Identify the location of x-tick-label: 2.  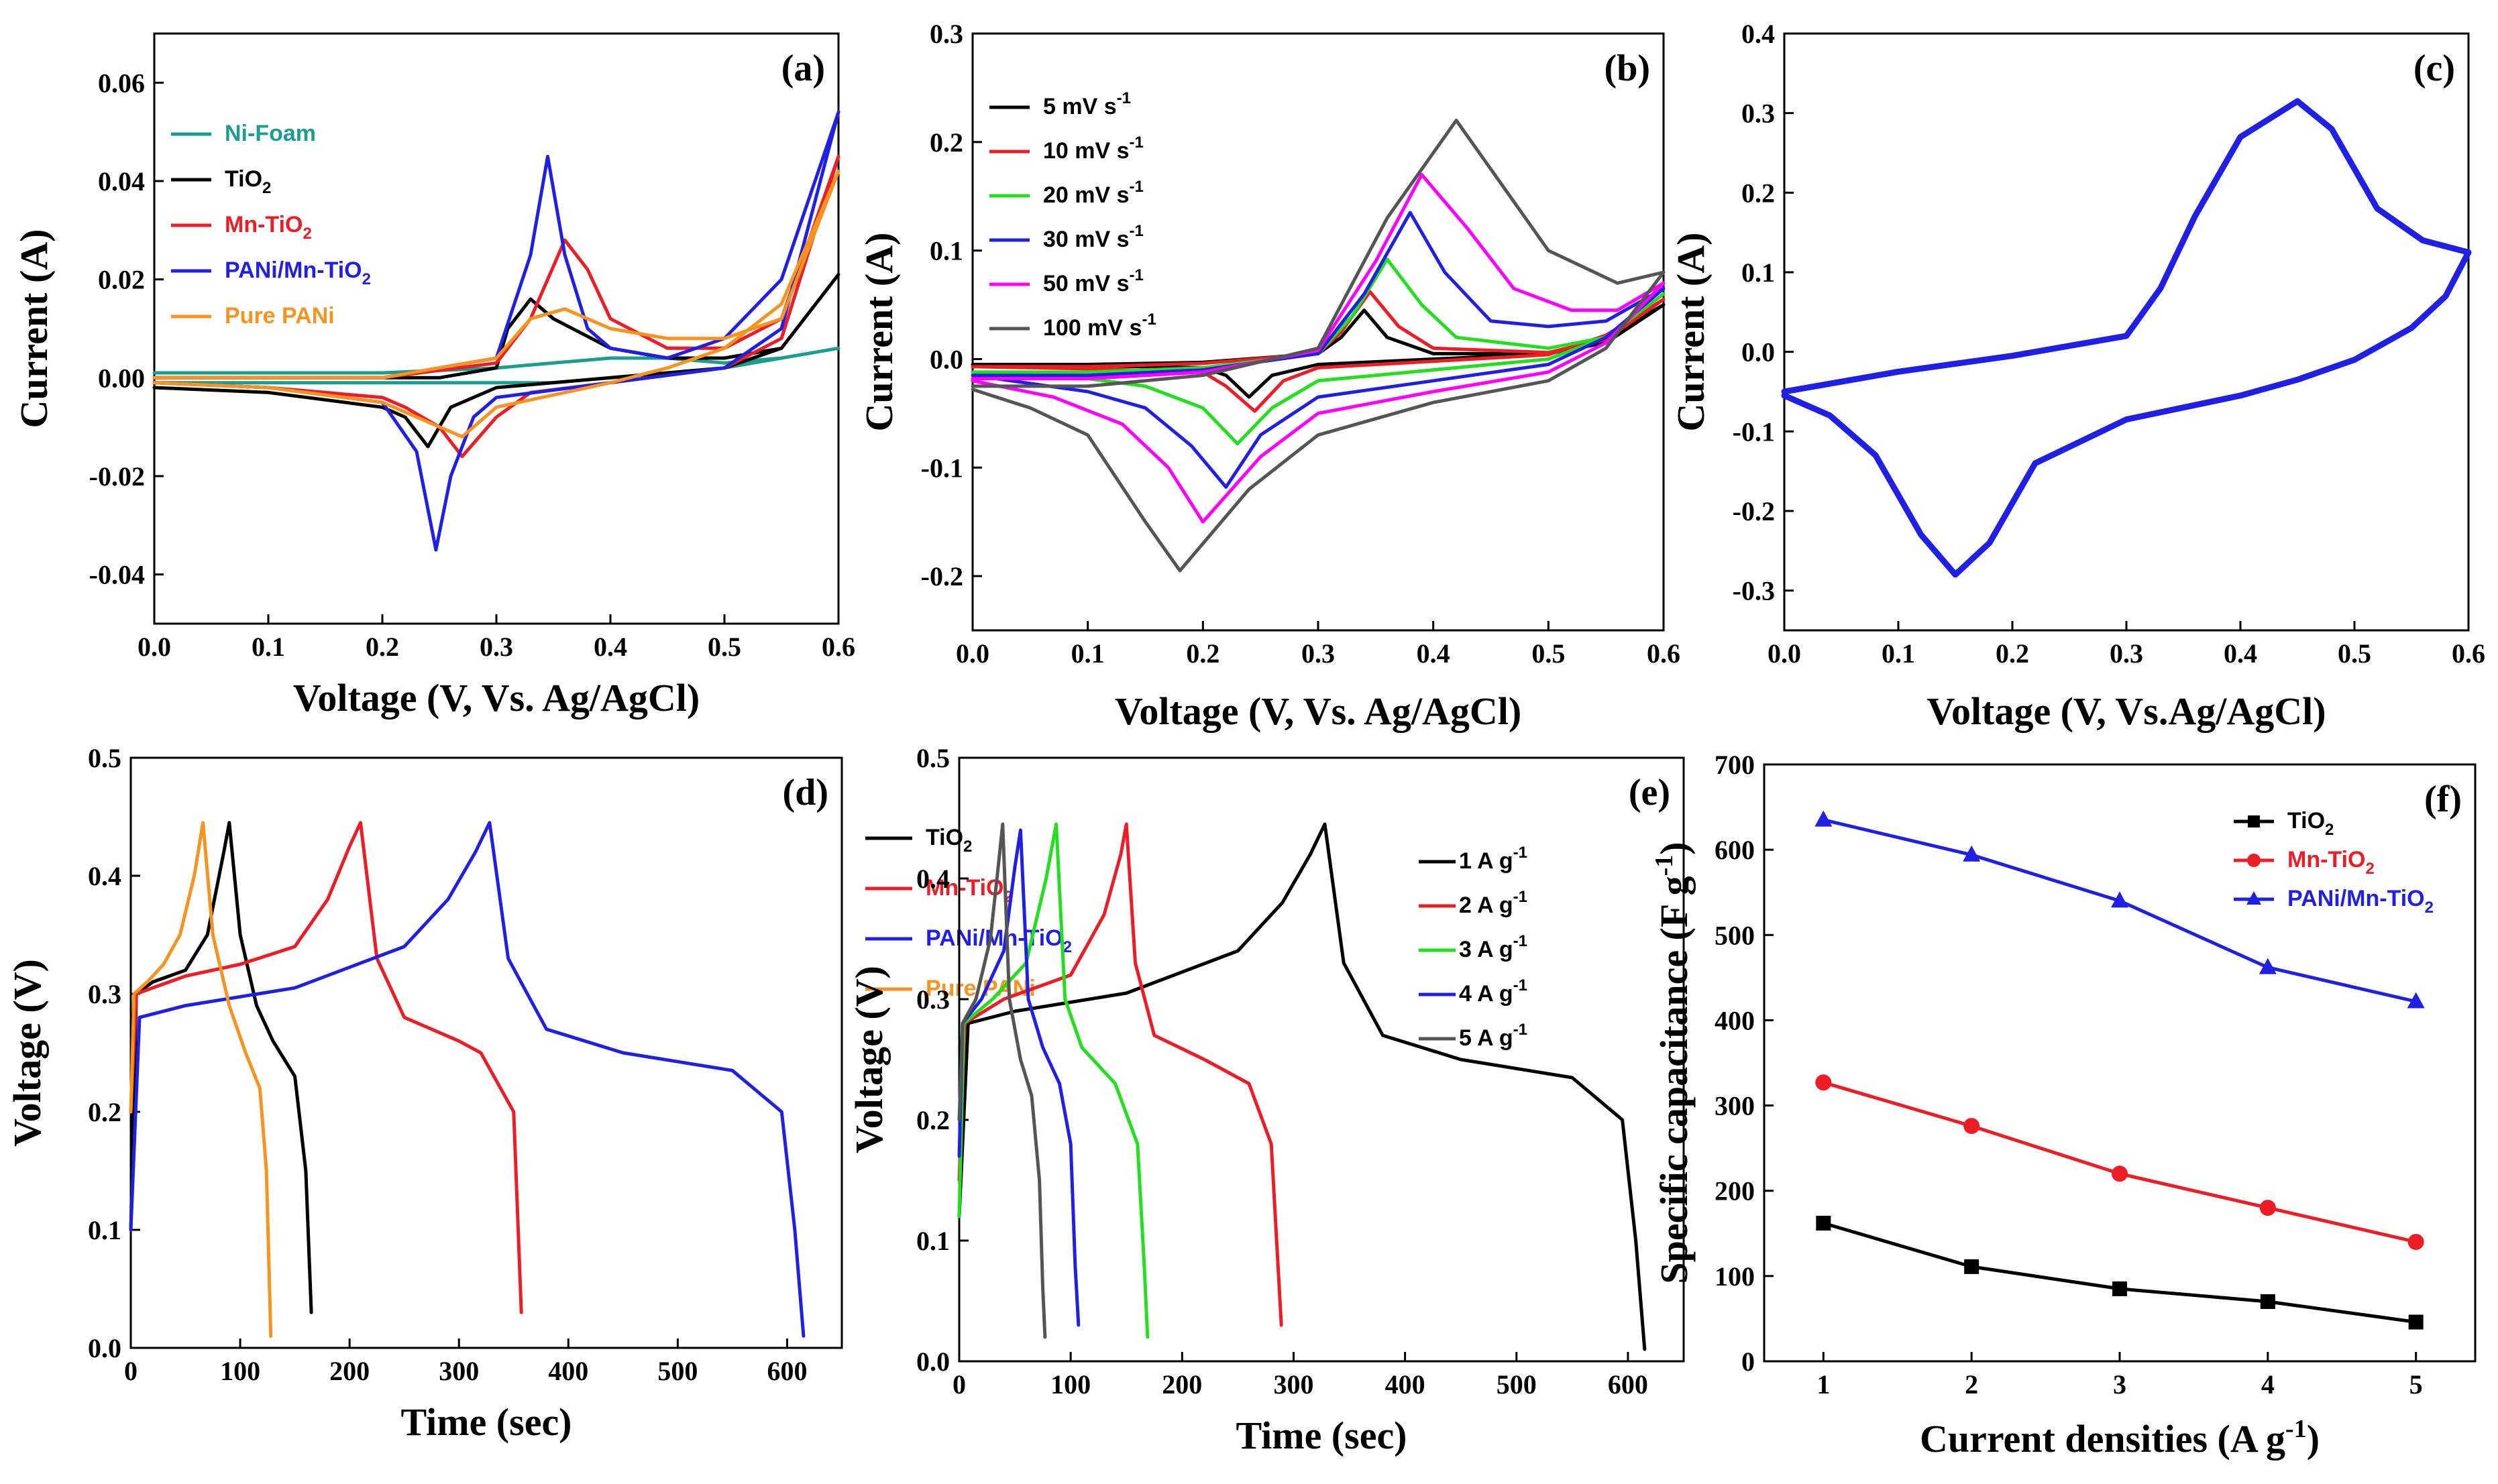
(1972, 1384).